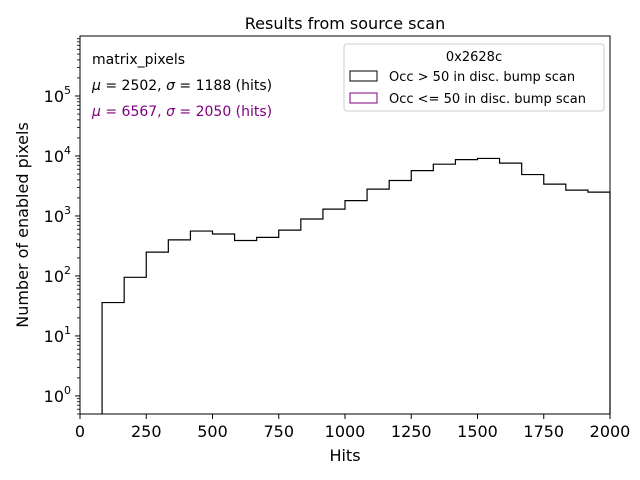  What do you see at coordinates (344, 455) in the screenshot?
I see `x-axis-label: Hits` at bounding box center [344, 455].